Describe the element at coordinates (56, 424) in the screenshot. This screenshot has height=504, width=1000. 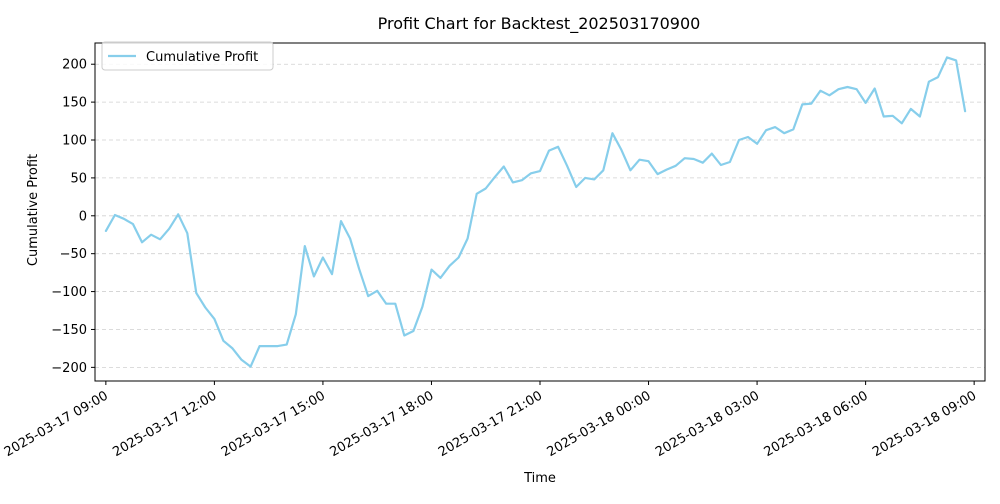
I see `x-tick-label: 2025-03-17 09:00` at that location.